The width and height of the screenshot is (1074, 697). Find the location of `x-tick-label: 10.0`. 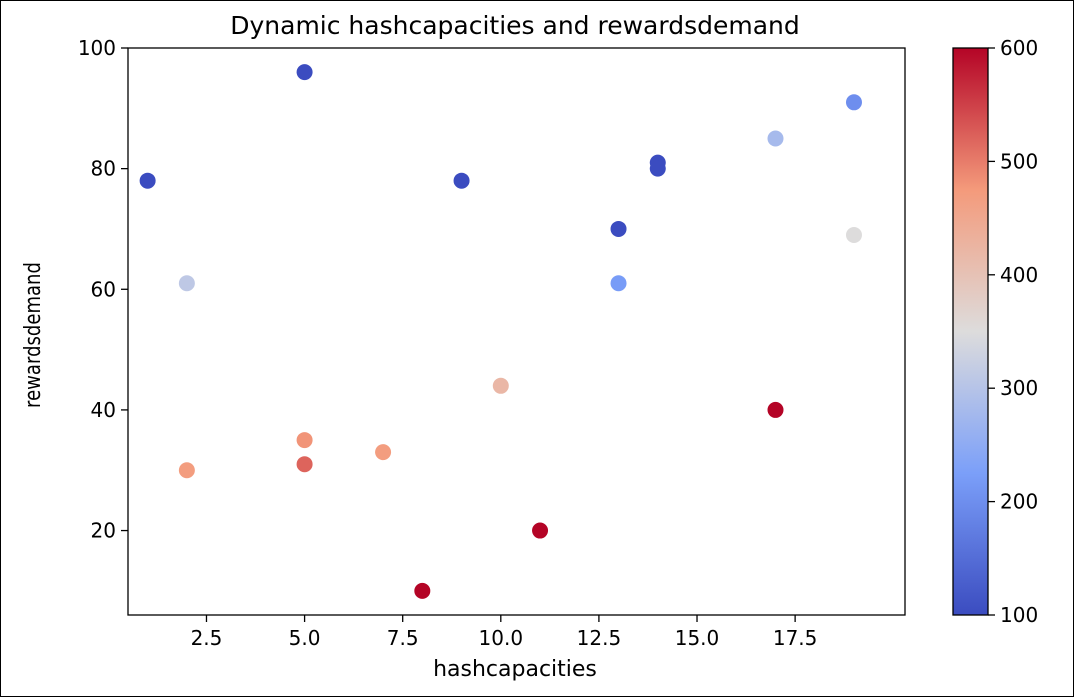

x-tick-label: 10.0 is located at coordinates (501, 638).